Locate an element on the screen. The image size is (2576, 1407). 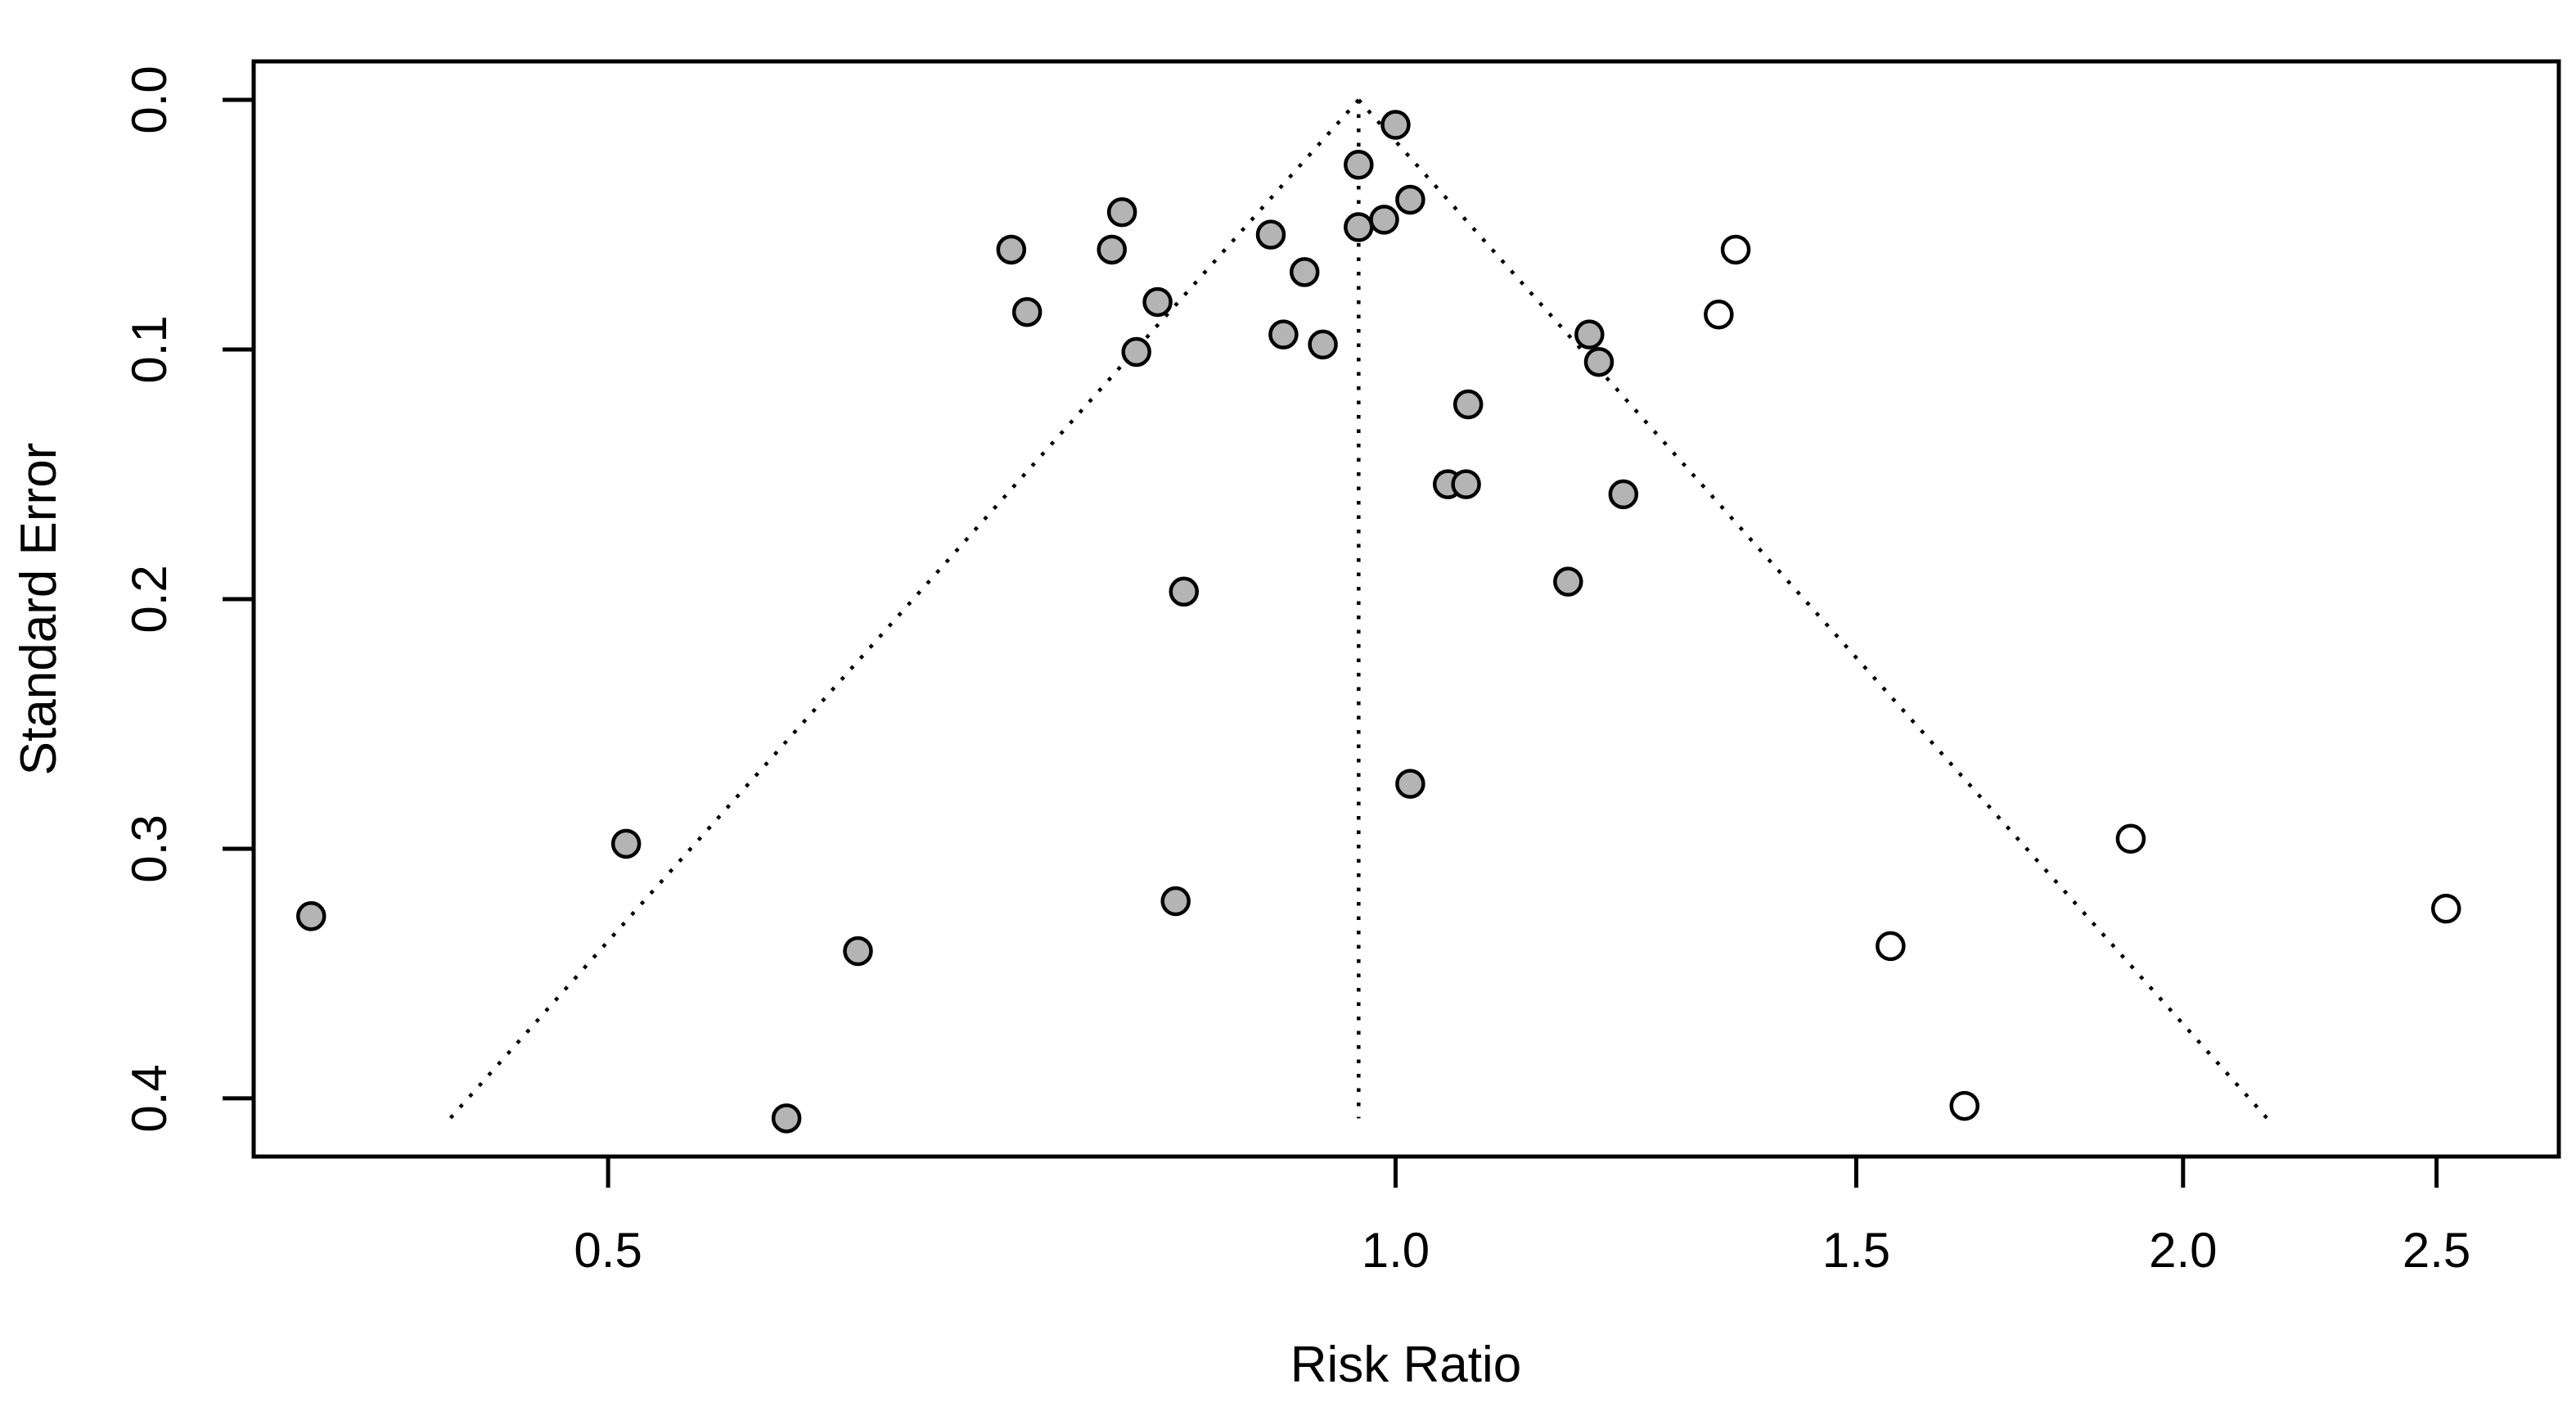
y-tick-label: 0.0 is located at coordinates (150, 99).